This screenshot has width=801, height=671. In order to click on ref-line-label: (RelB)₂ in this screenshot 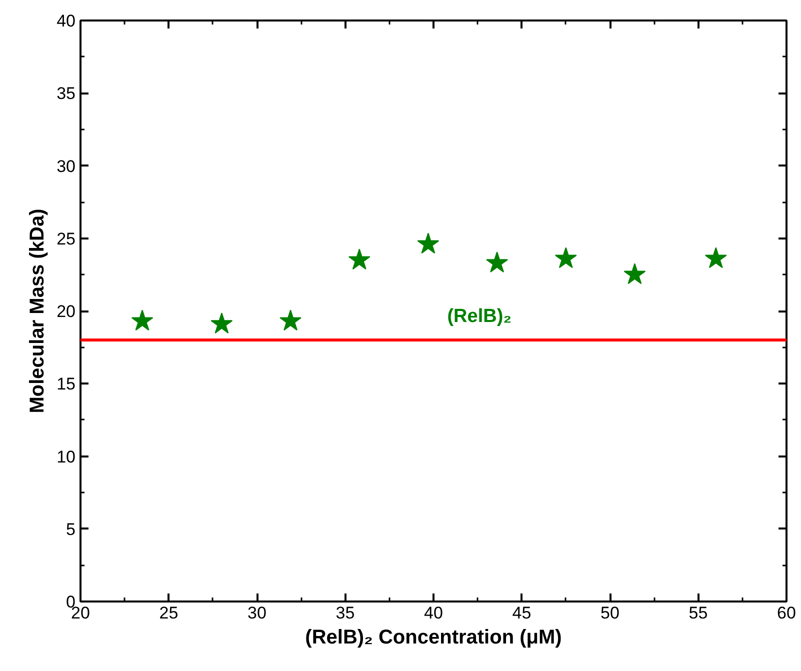, I will do `click(479, 316)`.